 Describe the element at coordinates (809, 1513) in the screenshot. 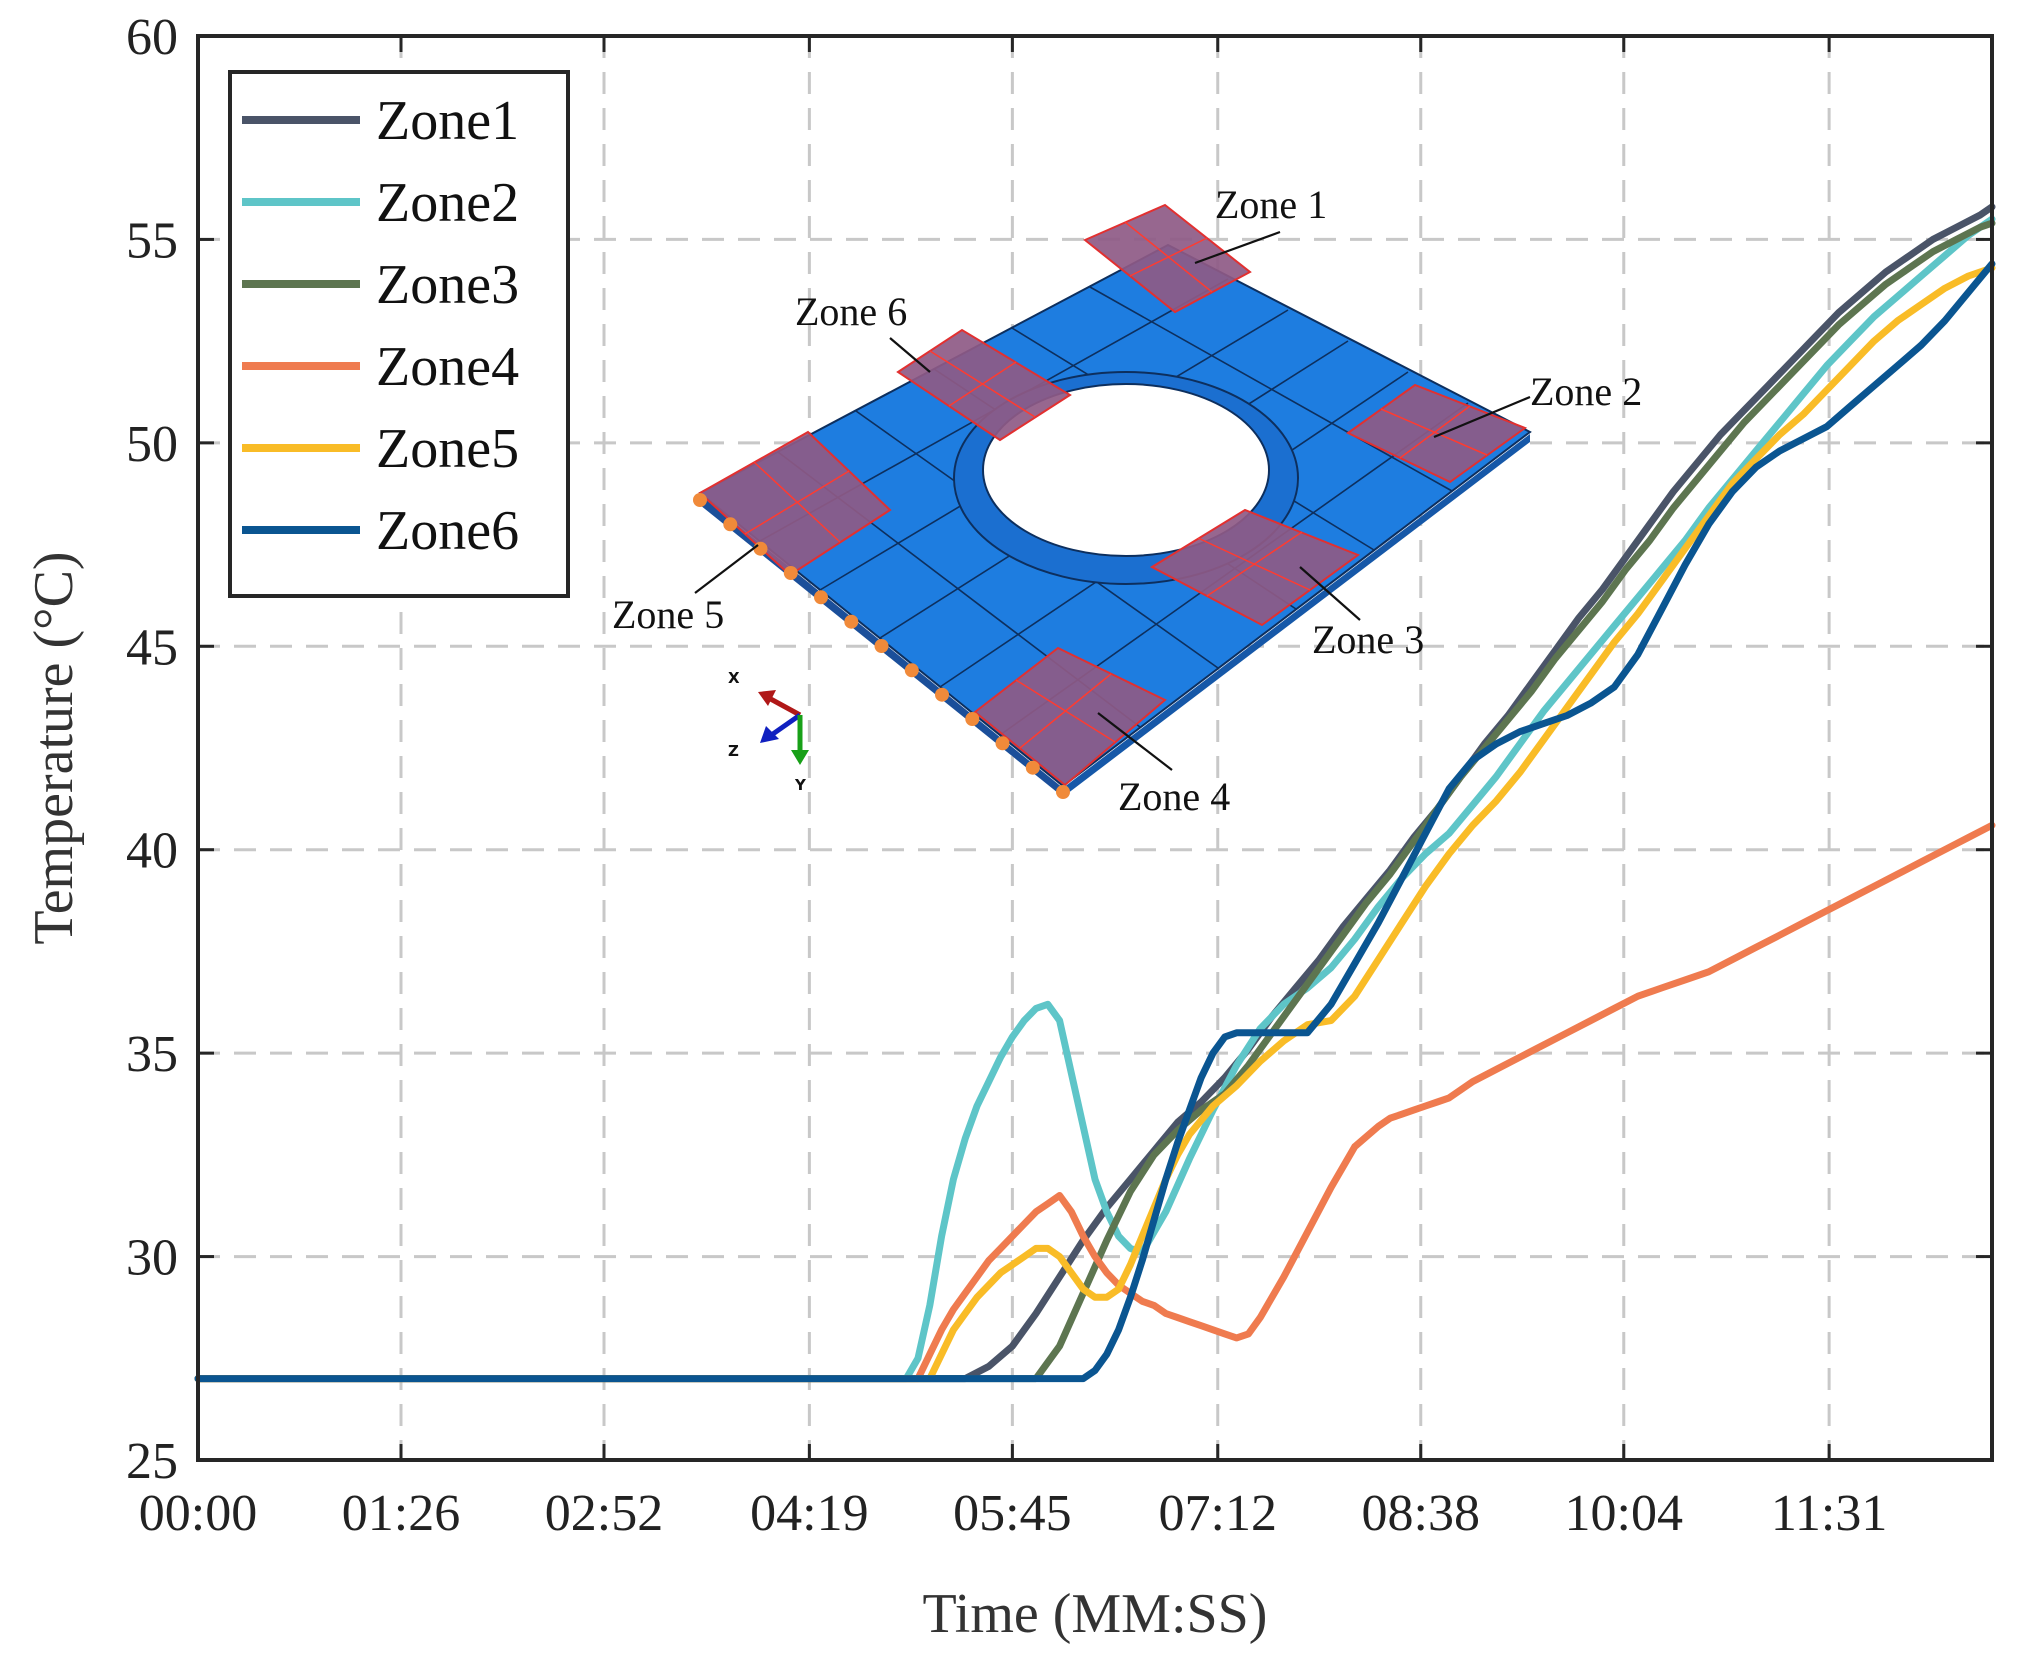

I see `x-tick-label: 04:19` at that location.